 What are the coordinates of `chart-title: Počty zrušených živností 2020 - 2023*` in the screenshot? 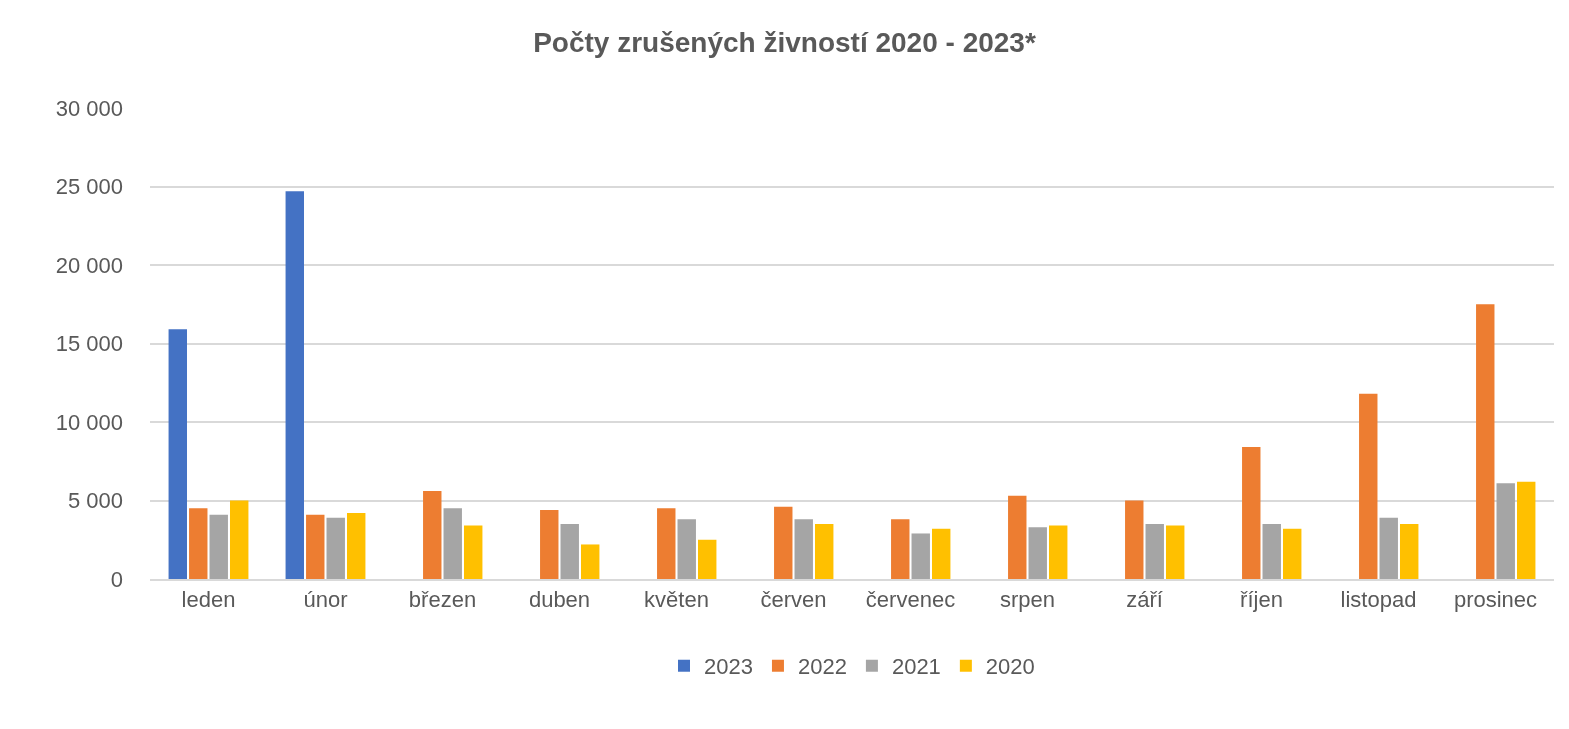 It's located at (784, 43).